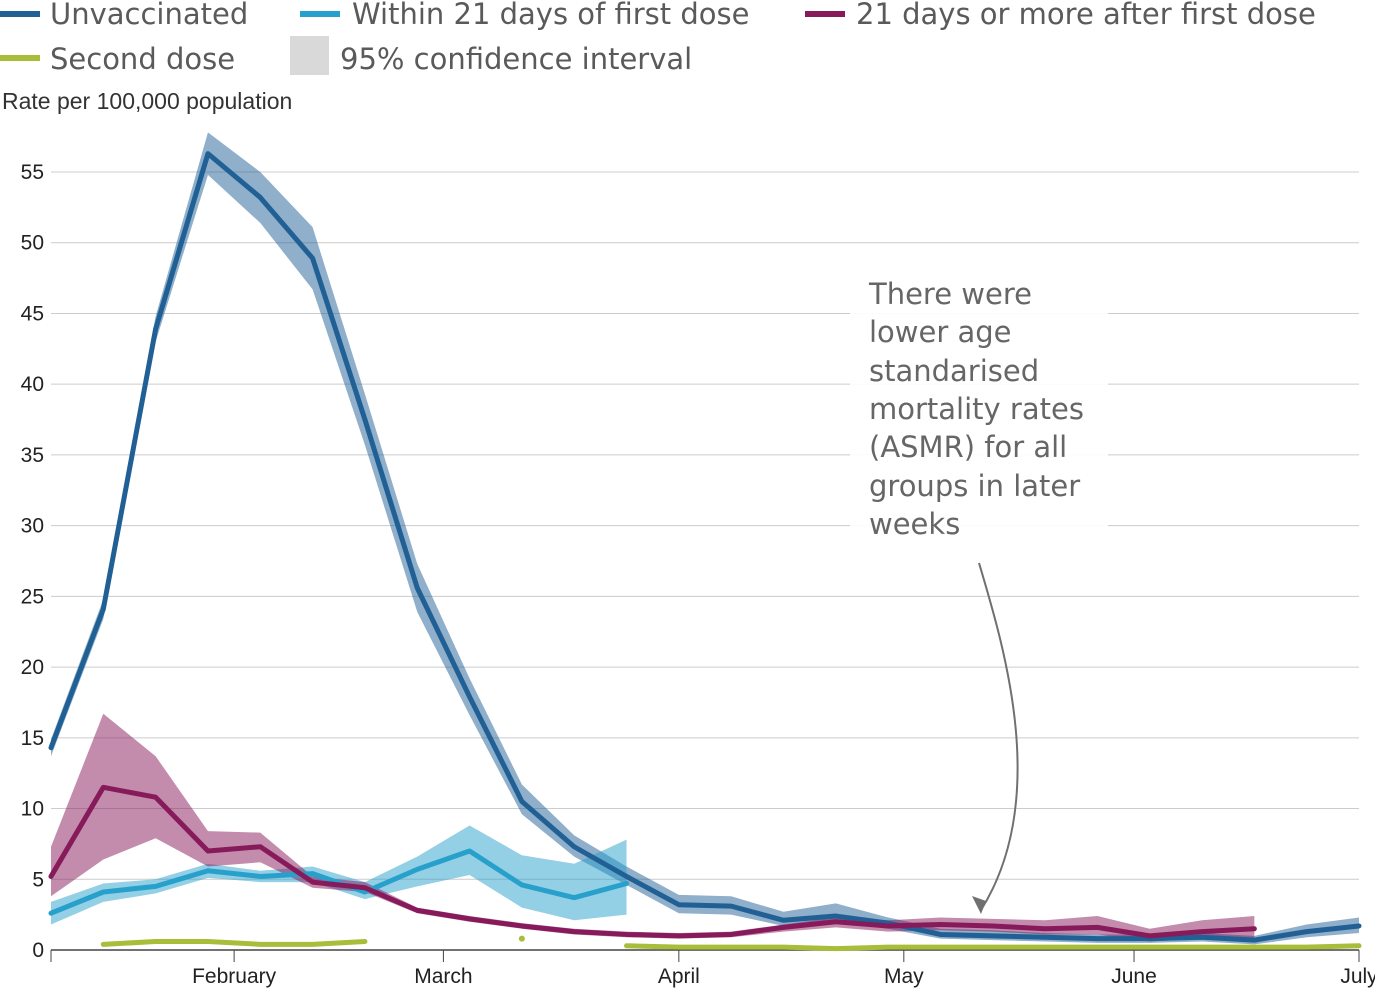 The height and width of the screenshot is (991, 1375). I want to click on confidence-band-within-21-days-of-first-dose, so click(339, 875).